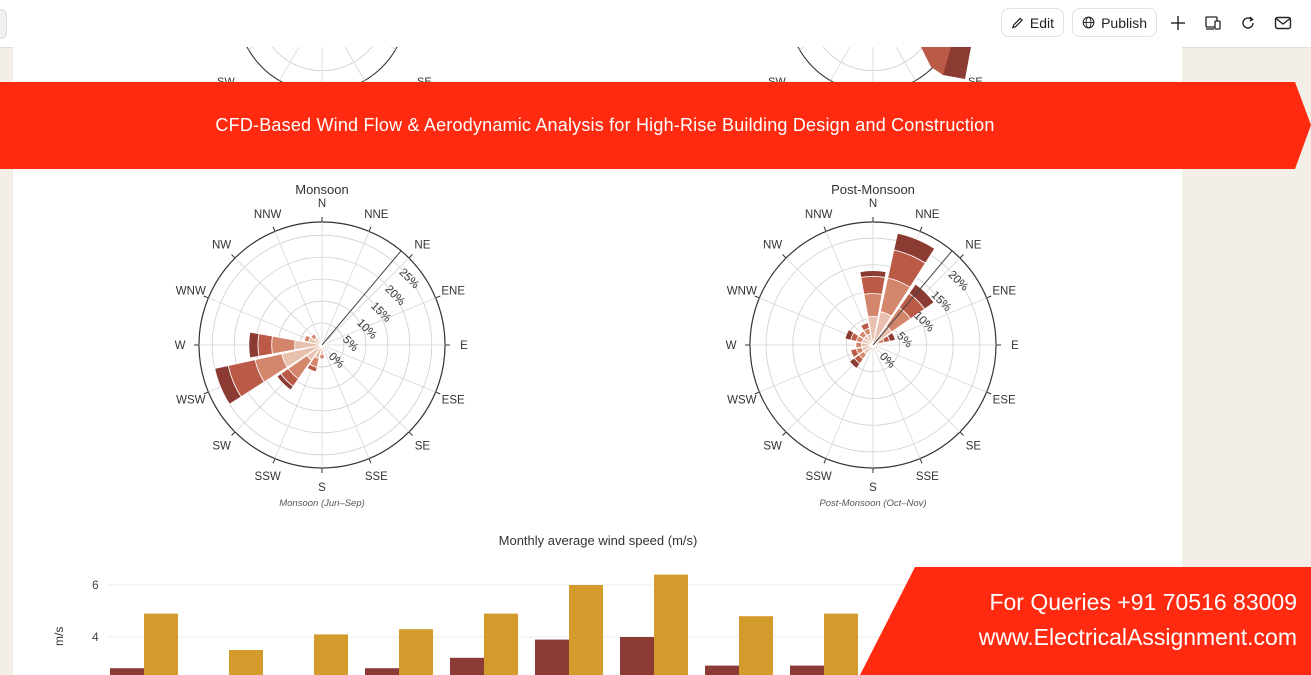 This screenshot has width=1311, height=675. Describe the element at coordinates (873, 503) in the screenshot. I see `rose-caption-post-monsoon: Post-Monsoon (Oct–Nov)` at that location.